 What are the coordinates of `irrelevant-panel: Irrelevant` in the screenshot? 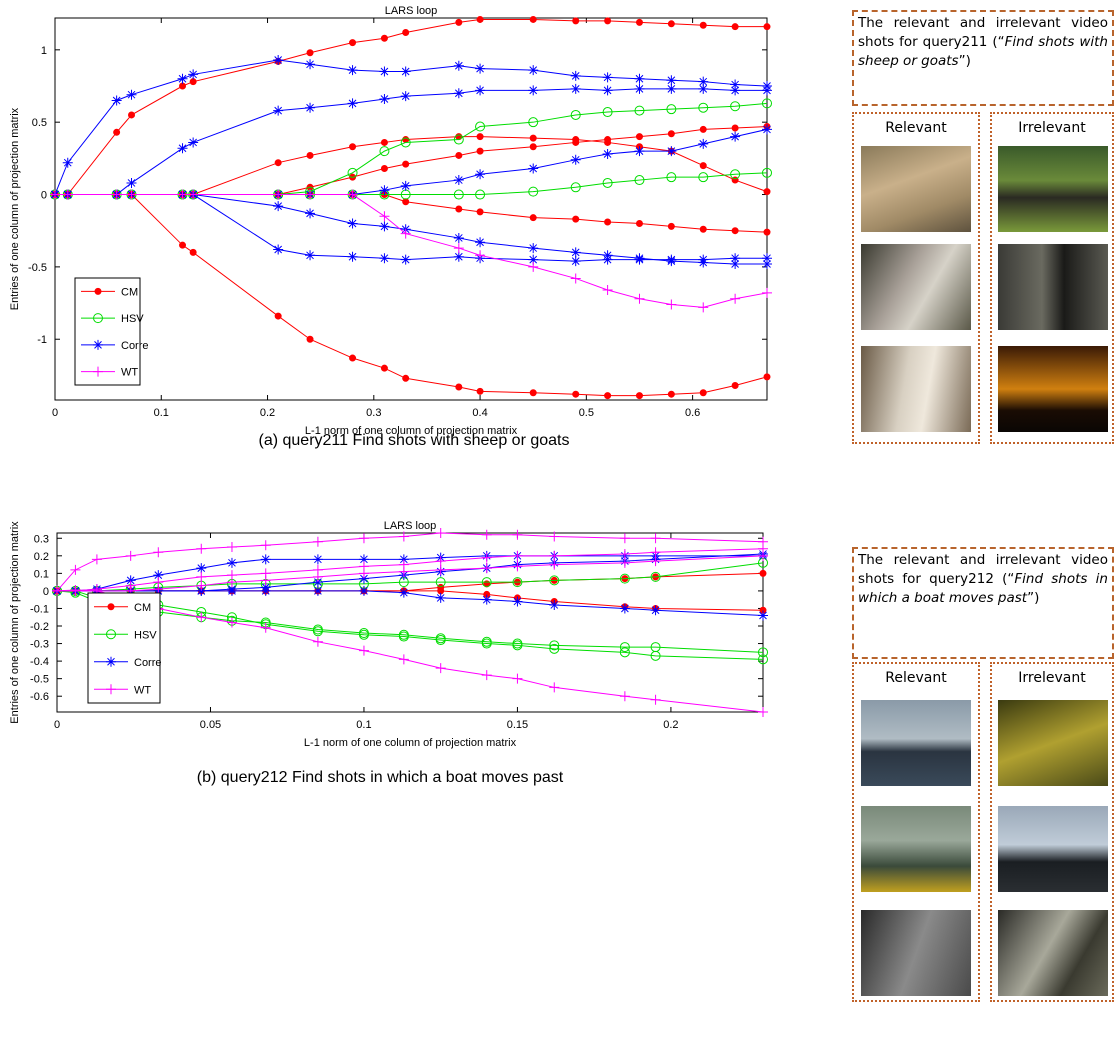 It's located at (1052, 832).